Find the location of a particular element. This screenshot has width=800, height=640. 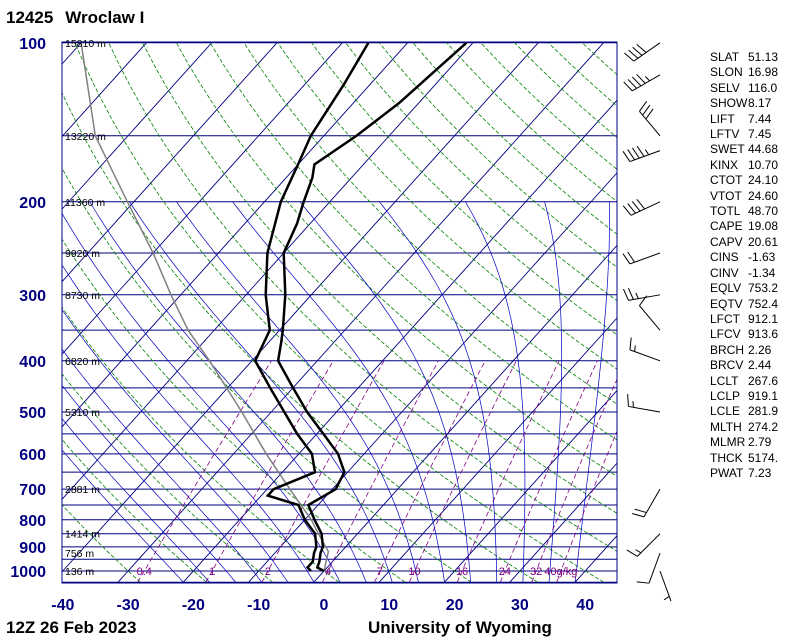

temperature-tick-label: 40 is located at coordinates (585, 605).